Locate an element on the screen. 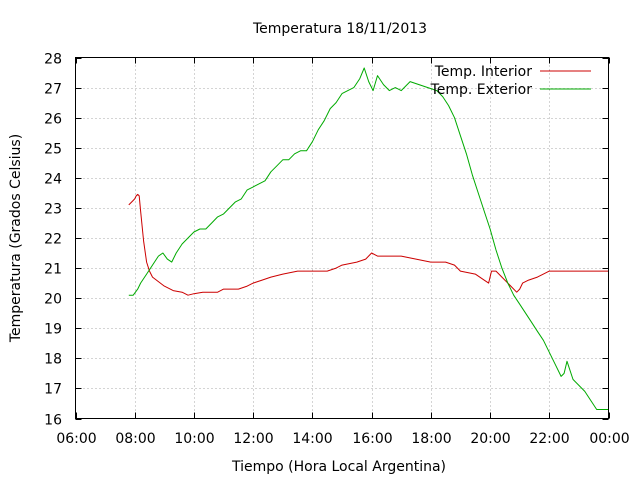  y-axis-label: Temperatura (Grados Celsius) is located at coordinates (16, 238).